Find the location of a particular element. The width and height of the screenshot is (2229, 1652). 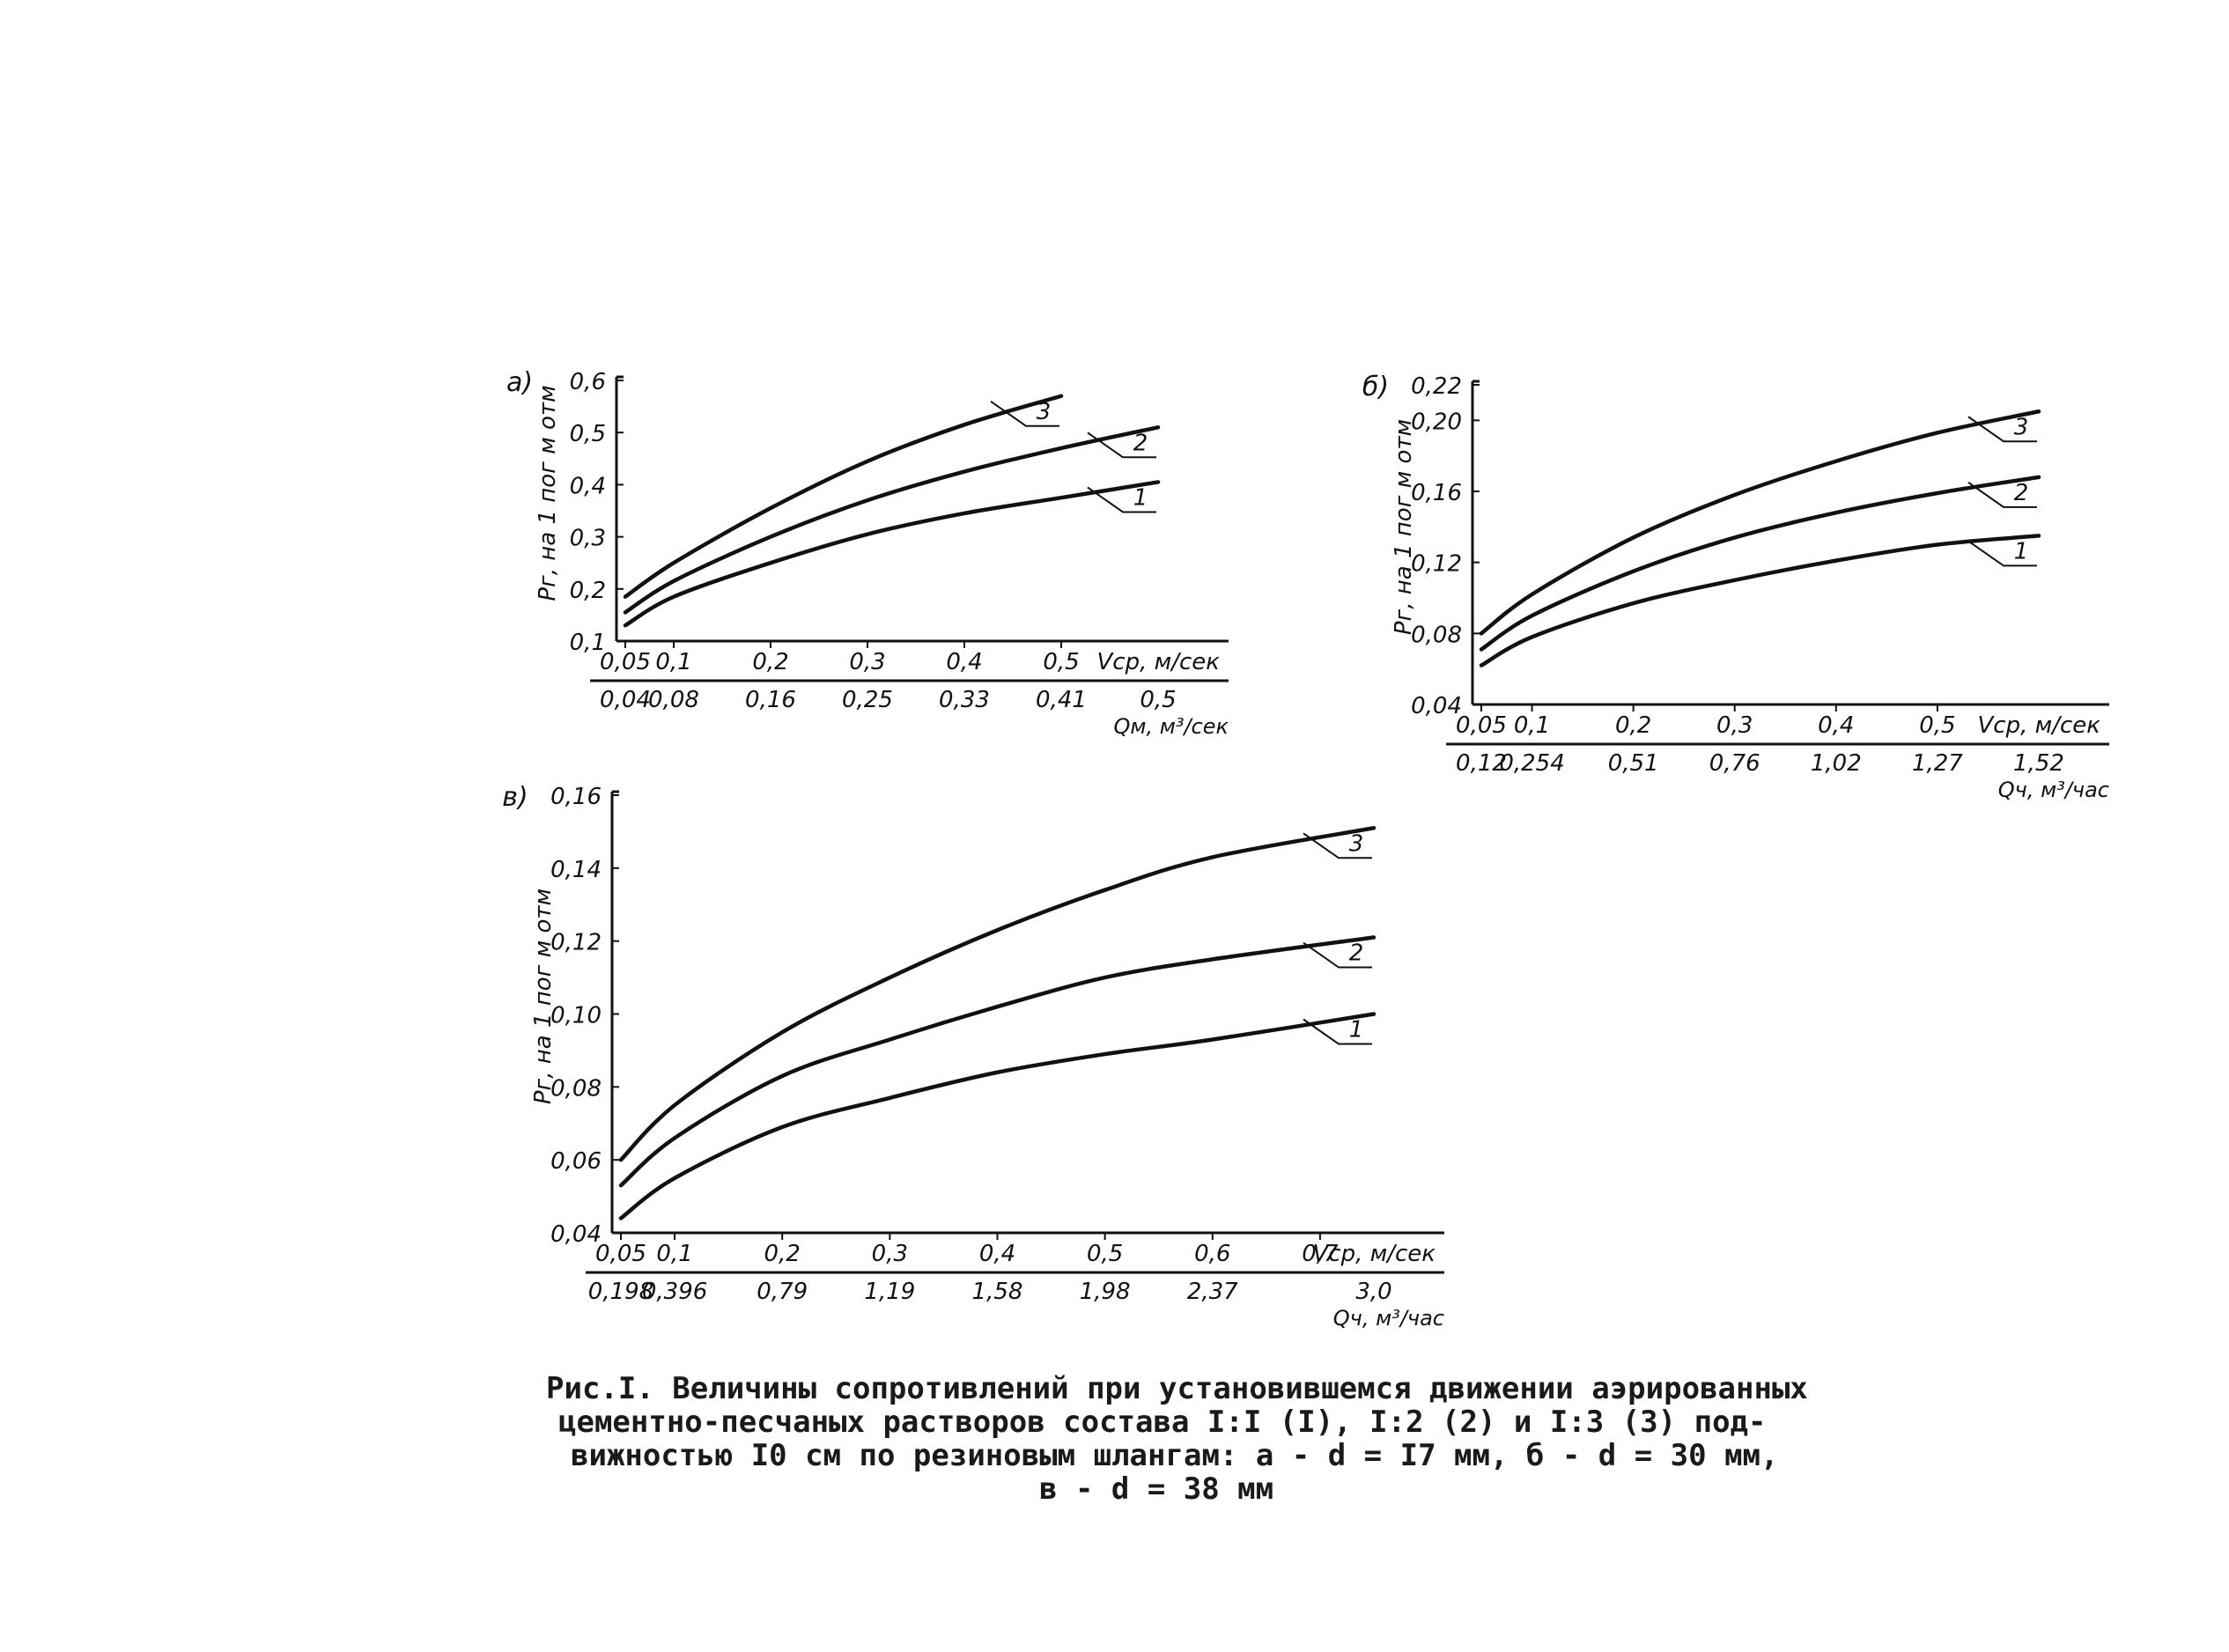

x2-tick-label: 0,08 is located at coordinates (673, 700).